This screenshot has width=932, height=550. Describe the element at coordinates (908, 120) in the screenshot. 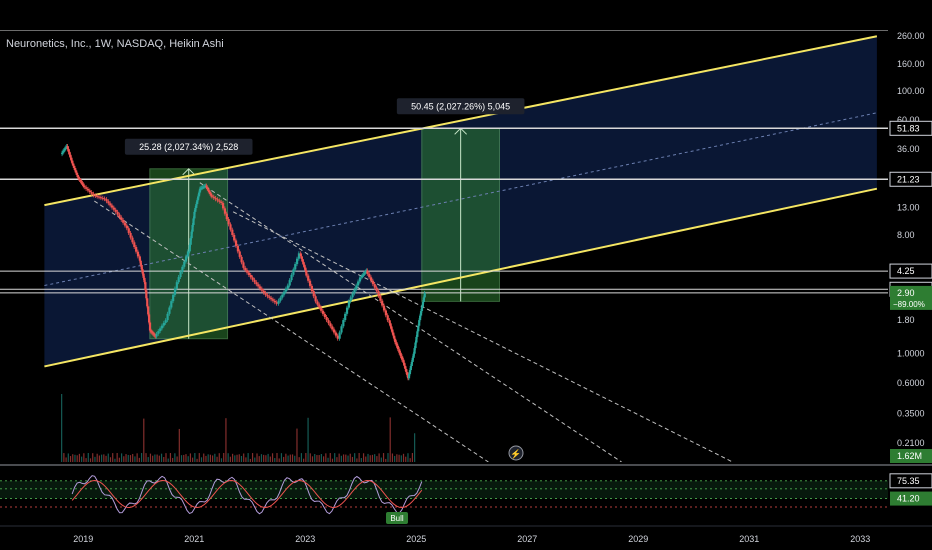

I see `y-tick-label: 60.00` at that location.